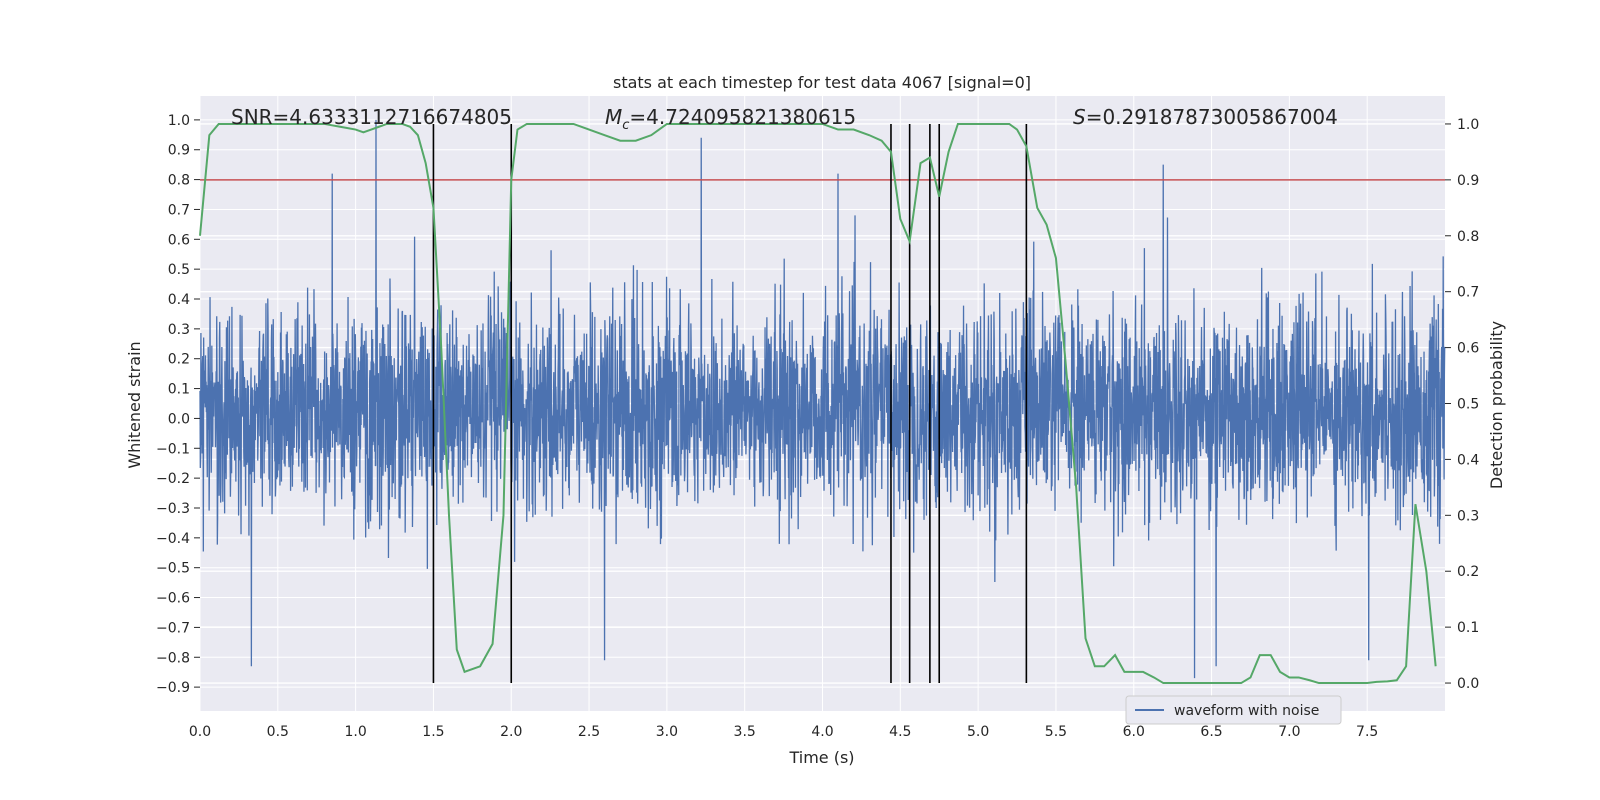 Image resolution: width=1600 pixels, height=800 pixels. Describe the element at coordinates (1246, 711) in the screenshot. I see `legend-label-waveform: waveform with noise` at that location.